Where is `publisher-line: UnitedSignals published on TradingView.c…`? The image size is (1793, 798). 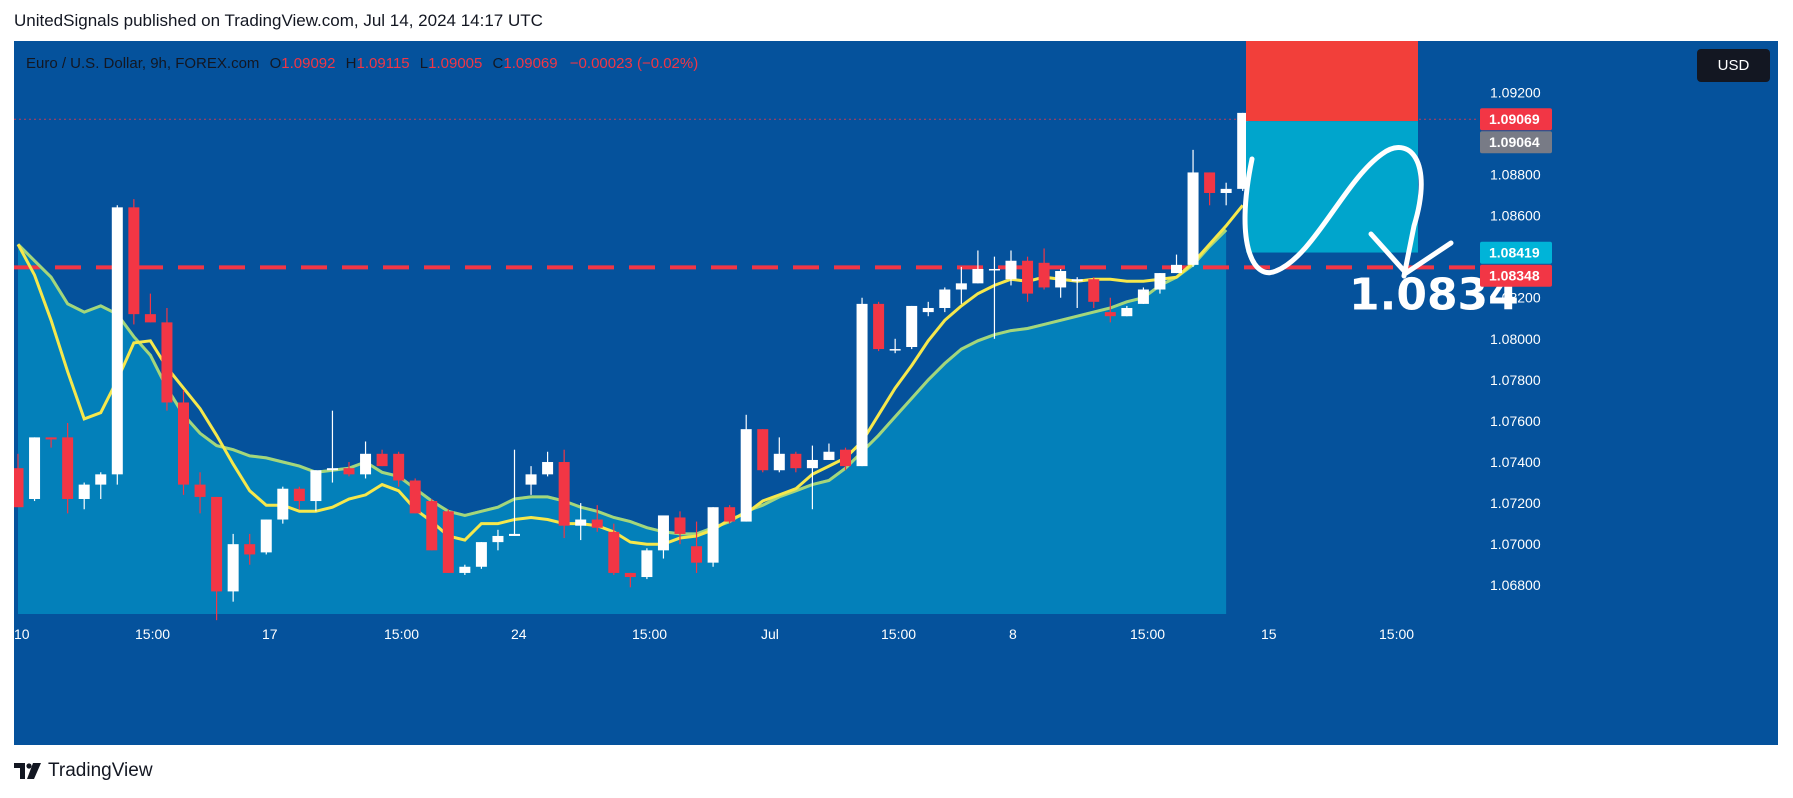 publisher-line: UnitedSignals published on TradingView.c… is located at coordinates (278, 20).